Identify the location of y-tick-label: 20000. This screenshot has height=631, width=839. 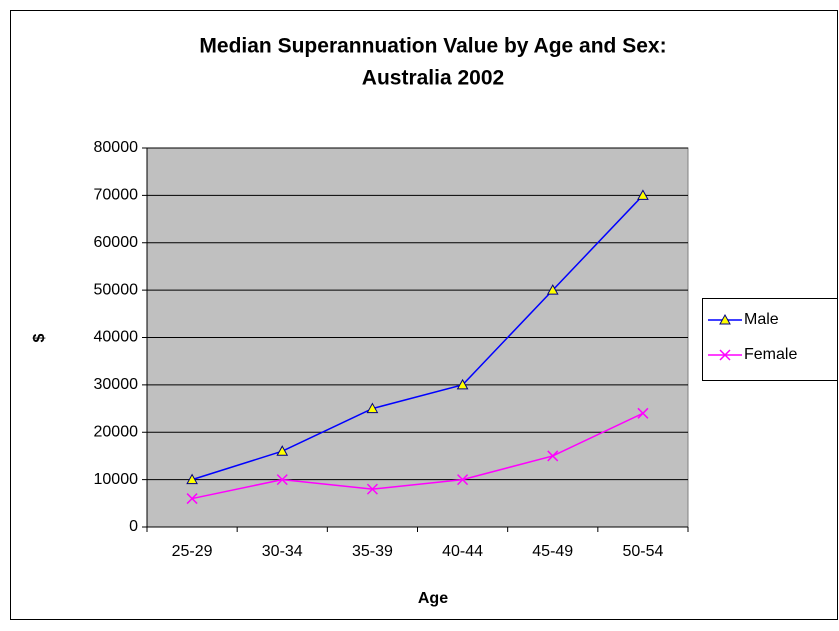
(116, 431).